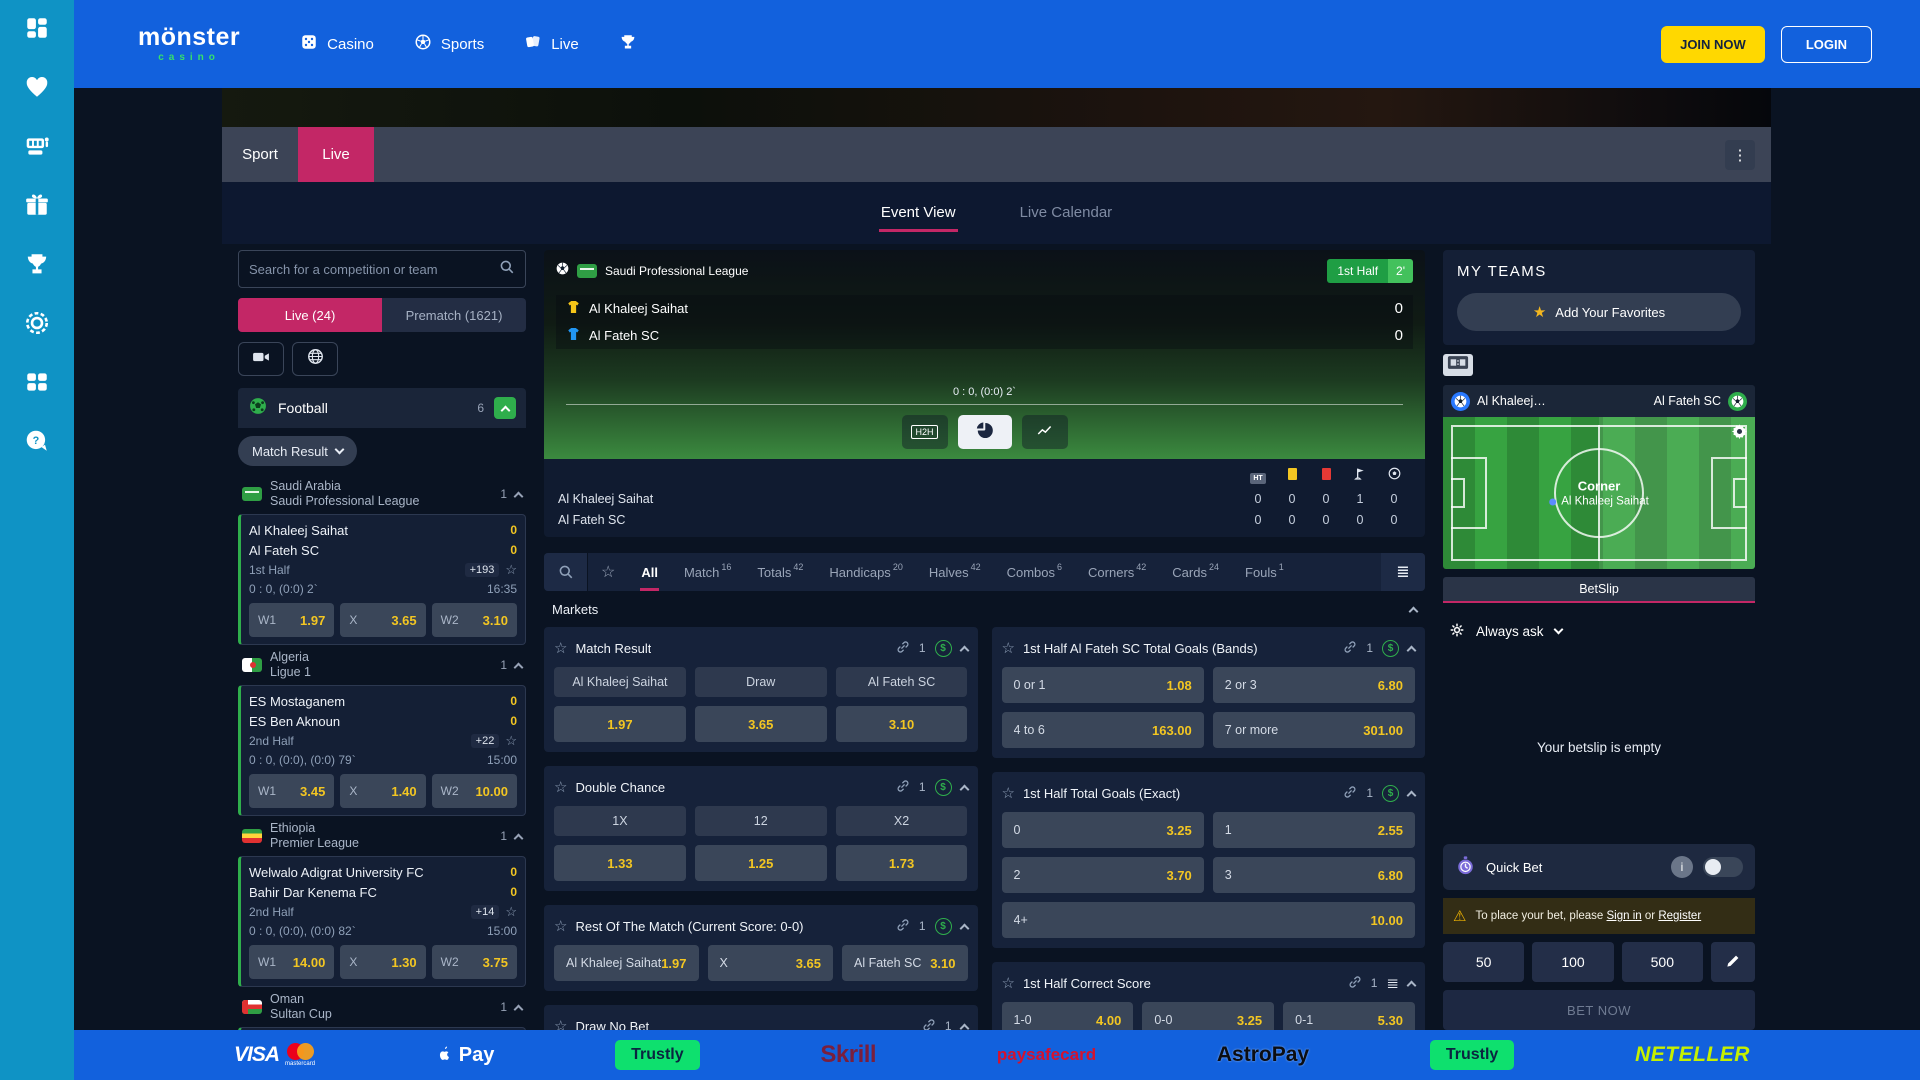 The image size is (1920, 1080). Describe the element at coordinates (1624, 916) in the screenshot. I see `sign-in-link: Sign in` at that location.